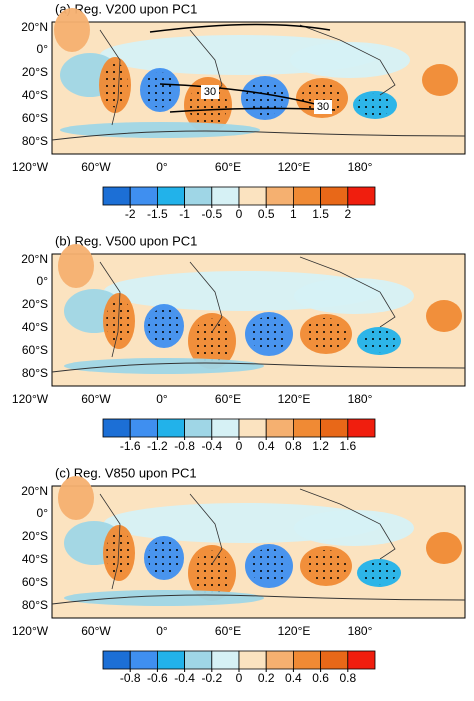 The image size is (474, 701). I want to click on colorbar-tick-label: 0.6, so click(320, 678).